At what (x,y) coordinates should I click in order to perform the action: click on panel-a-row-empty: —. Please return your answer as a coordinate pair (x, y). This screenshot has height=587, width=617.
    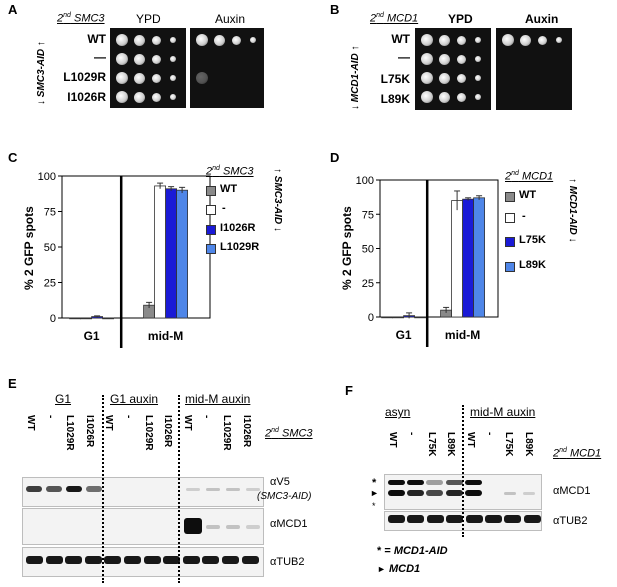
    Looking at the image, I should click on (100, 57).